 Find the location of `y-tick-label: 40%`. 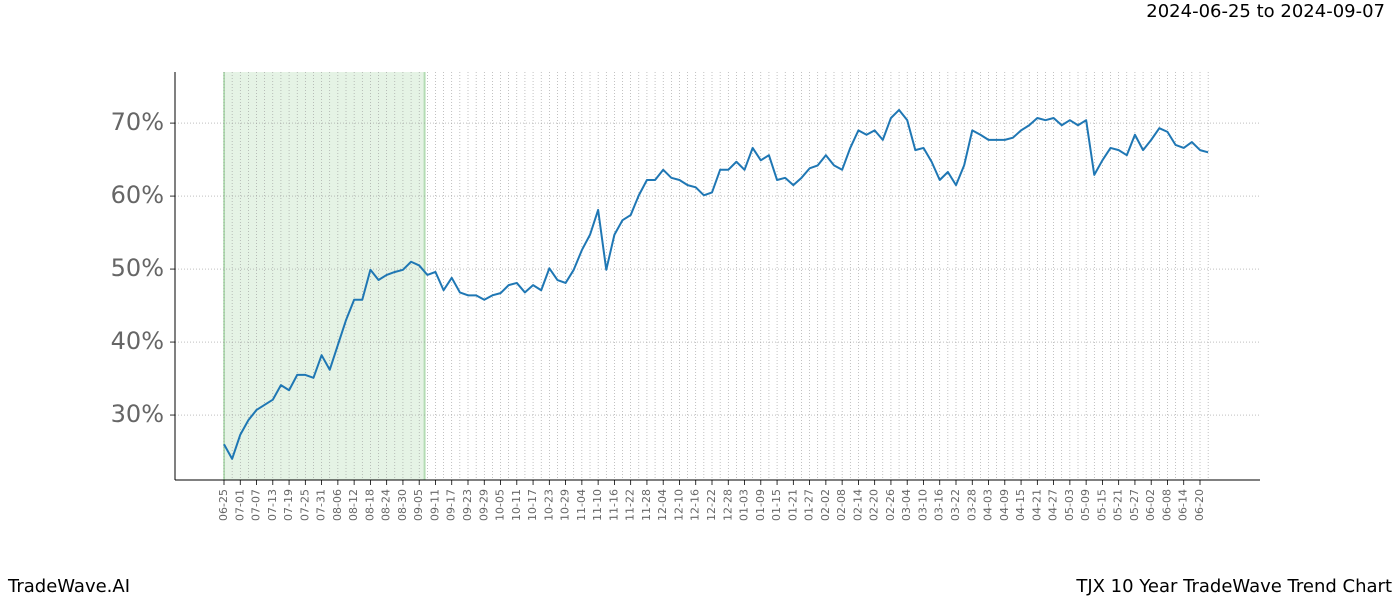

y-tick-label: 40% is located at coordinates (137, 341).